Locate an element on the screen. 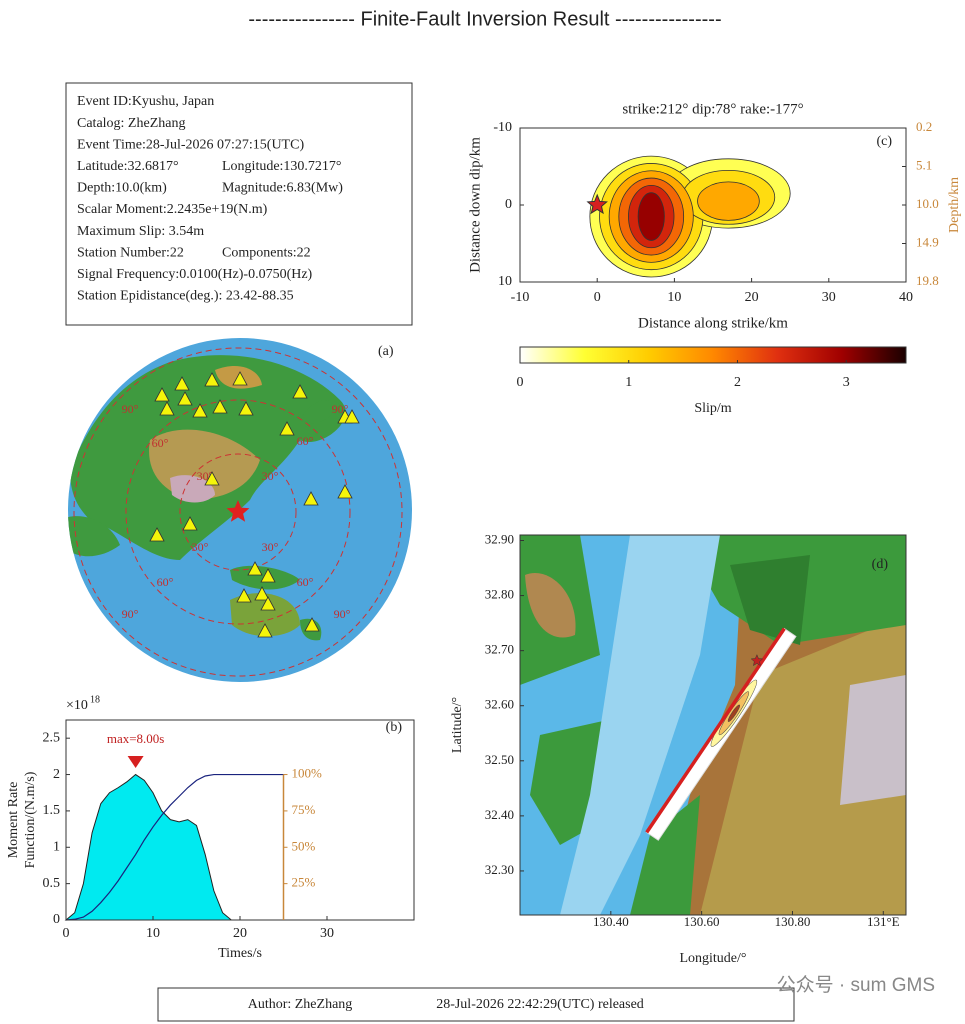 The width and height of the screenshot is (965, 1024). y-tick-label: 32.60 is located at coordinates (499, 704).